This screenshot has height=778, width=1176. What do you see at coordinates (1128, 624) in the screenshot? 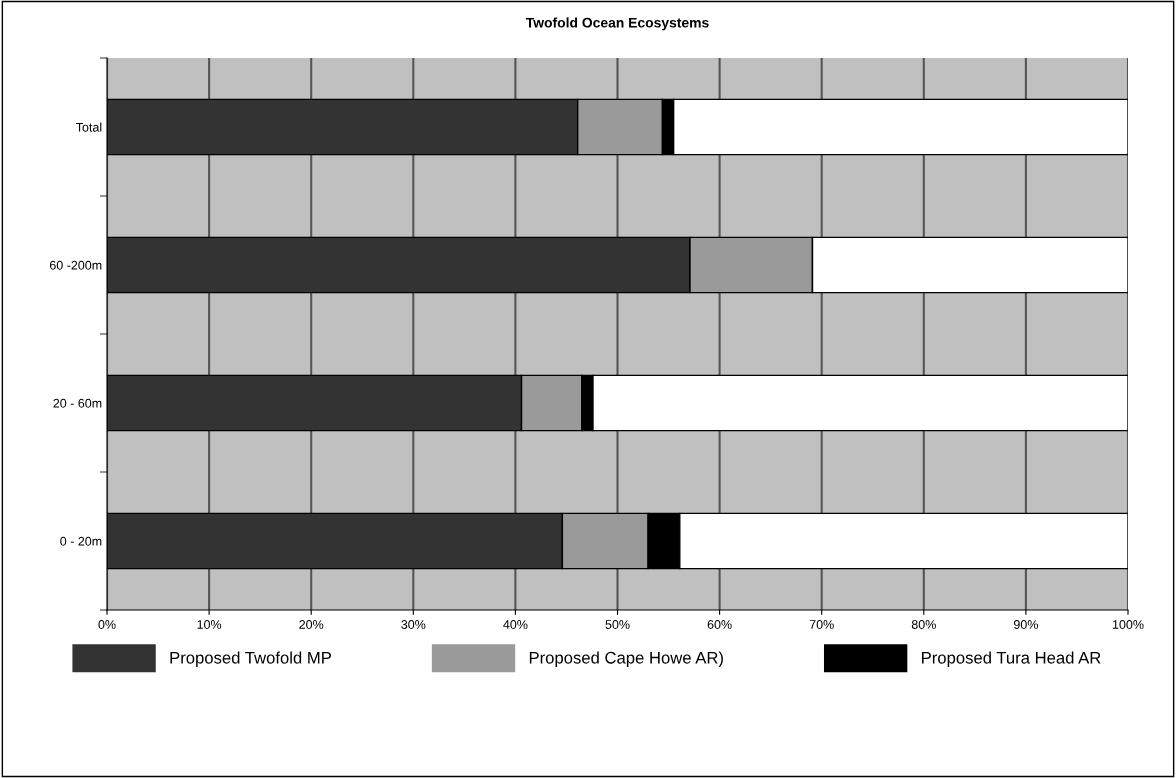
I see `x-tick-label: 100%` at bounding box center [1128, 624].